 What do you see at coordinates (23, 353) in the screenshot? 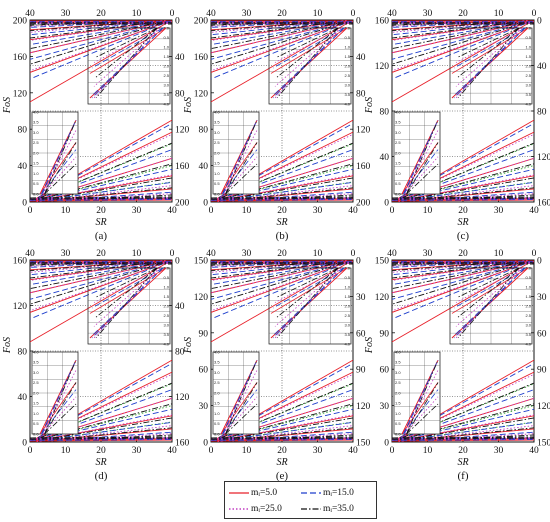
I see `y-tick-label: 80` at bounding box center [23, 353].